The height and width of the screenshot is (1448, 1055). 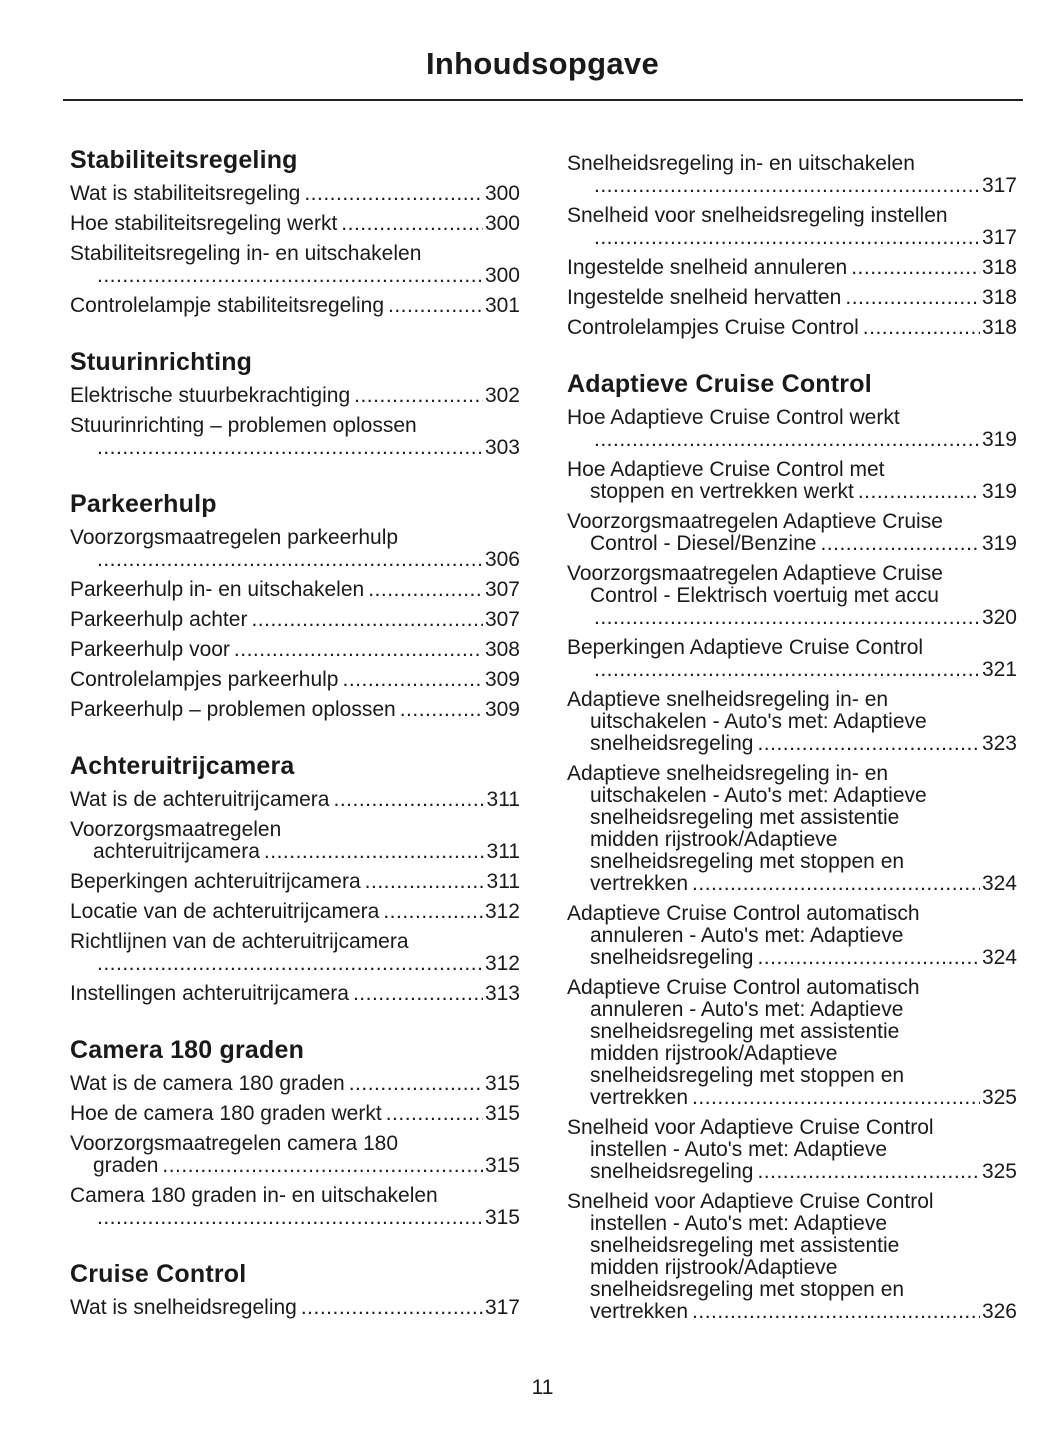 I want to click on toc-entry-title: Beperkingen Adaptieve Cruise Control, so click(x=745, y=647).